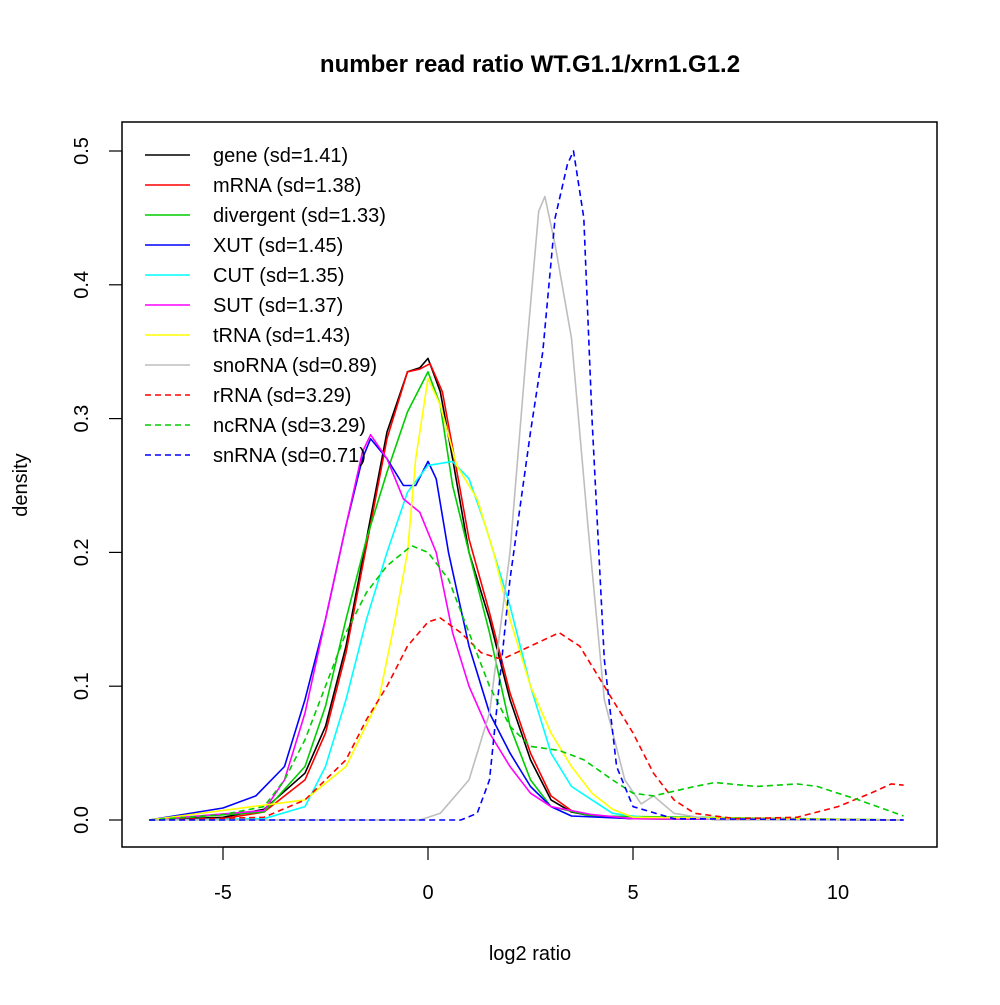 The height and width of the screenshot is (1005, 1000). I want to click on y-axis: 0.0 0.1 0.2 0.3 0.4 0.5, so click(97, 485).